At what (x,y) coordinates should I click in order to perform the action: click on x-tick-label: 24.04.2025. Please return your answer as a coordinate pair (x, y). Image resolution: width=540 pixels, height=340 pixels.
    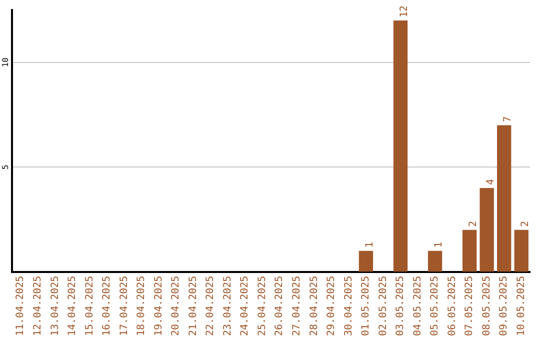
    Looking at the image, I should click on (245, 306).